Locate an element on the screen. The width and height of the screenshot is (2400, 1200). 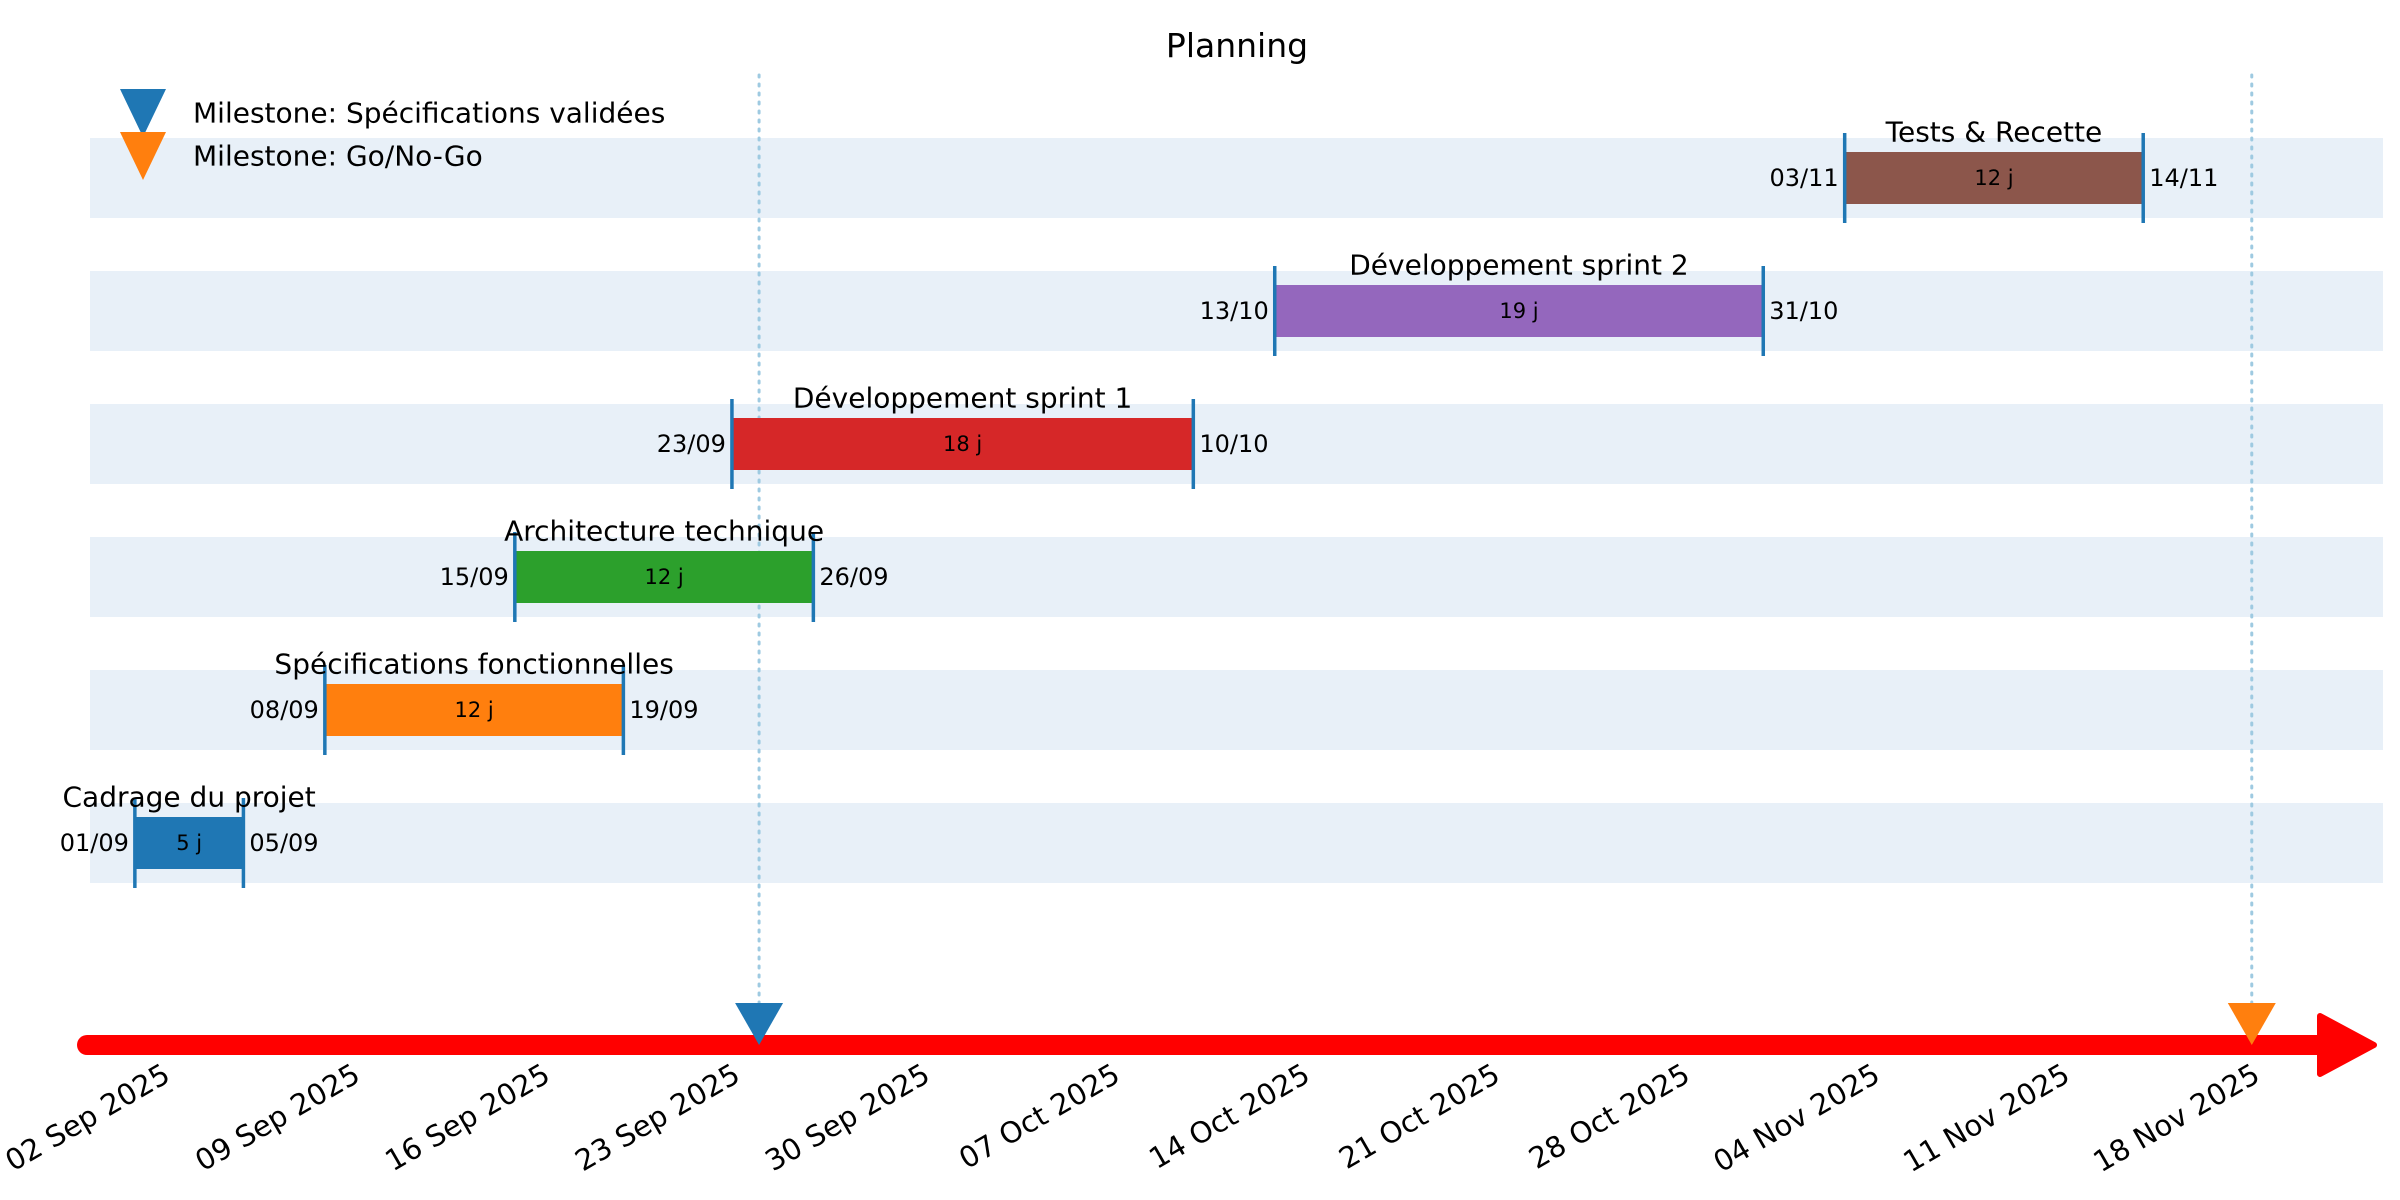
task-start-date-label: 23/09 is located at coordinates (691, 444).